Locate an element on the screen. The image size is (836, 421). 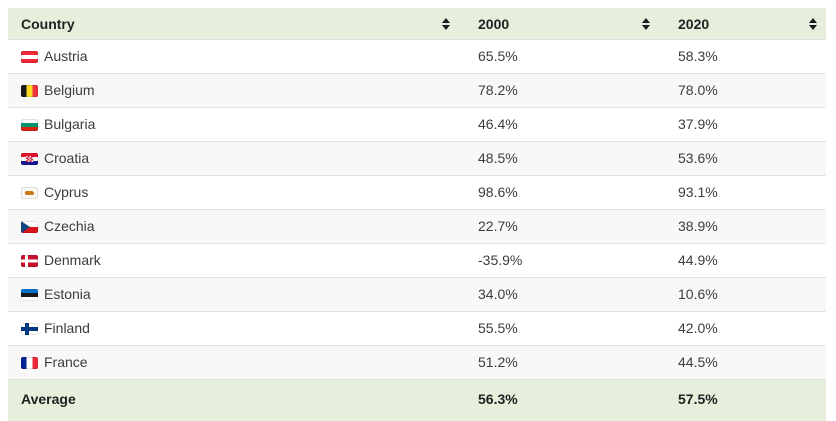
country-cell: Czechia is located at coordinates (235, 227).